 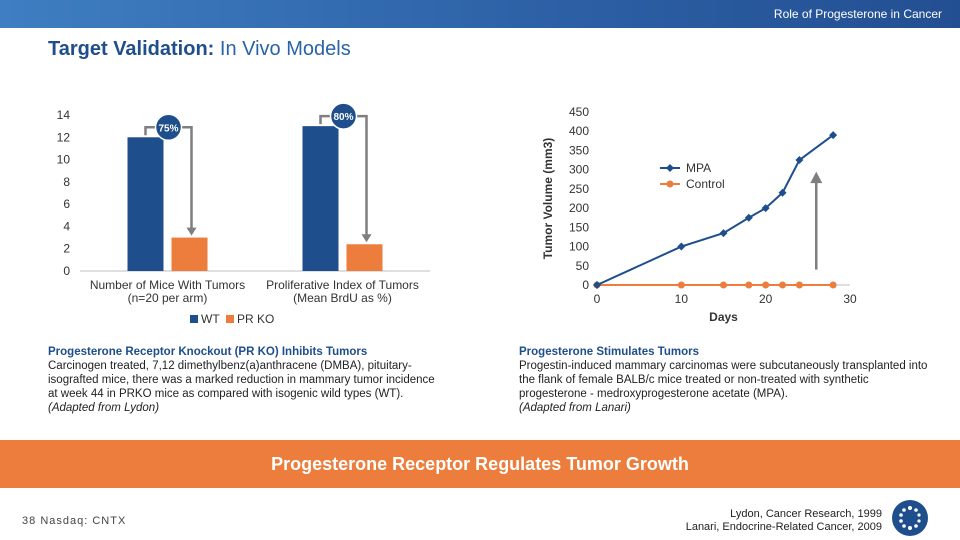 I want to click on bar-marks, so click(x=255, y=198).